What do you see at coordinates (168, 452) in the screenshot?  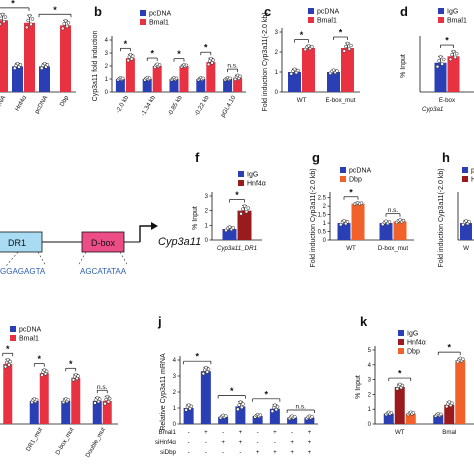 I see `condition-label: siDbp` at bounding box center [168, 452].